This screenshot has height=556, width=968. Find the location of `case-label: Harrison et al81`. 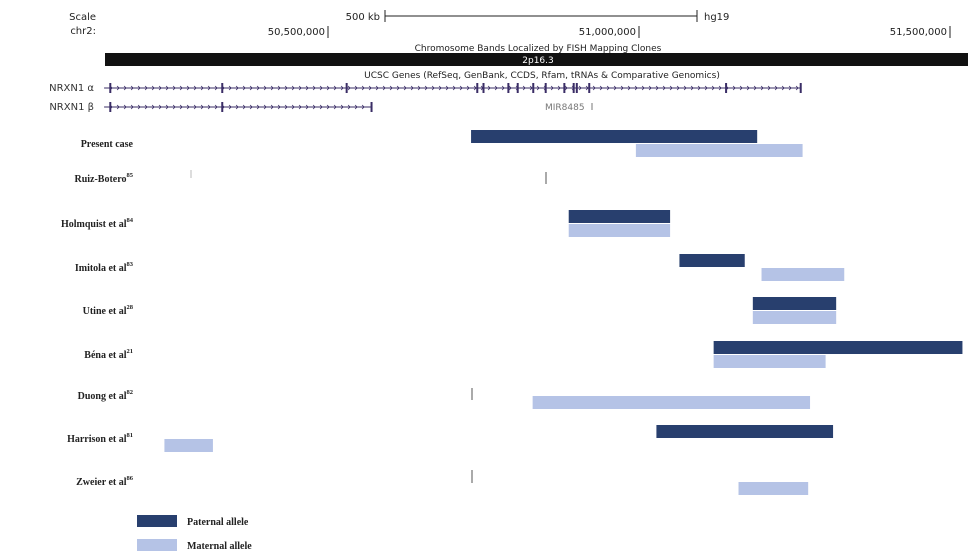

case-label: Harrison et al81 is located at coordinates (100, 438).